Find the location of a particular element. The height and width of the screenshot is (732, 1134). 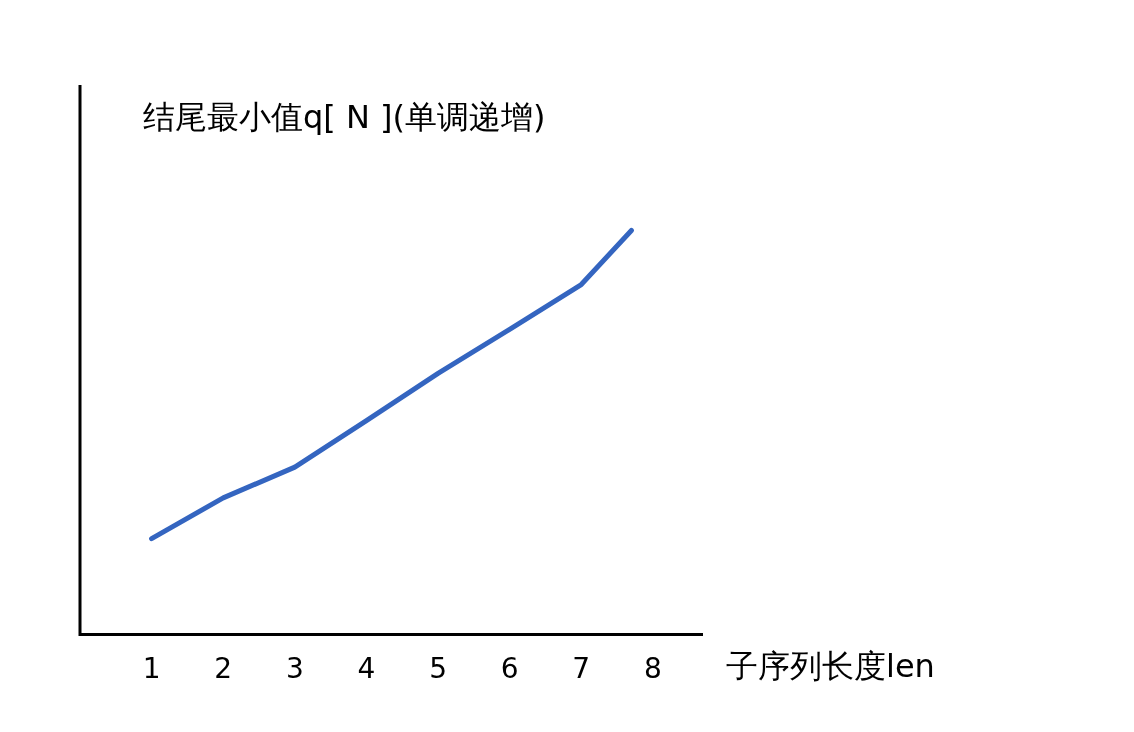

x-tick-label: 4 is located at coordinates (366, 669).